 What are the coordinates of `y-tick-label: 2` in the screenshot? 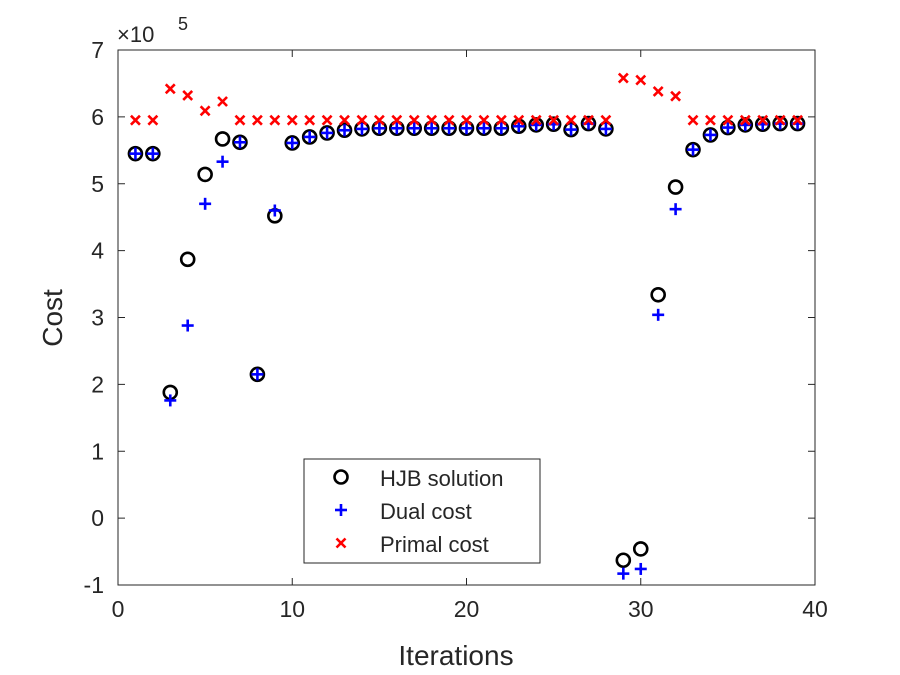 It's located at (97, 384).